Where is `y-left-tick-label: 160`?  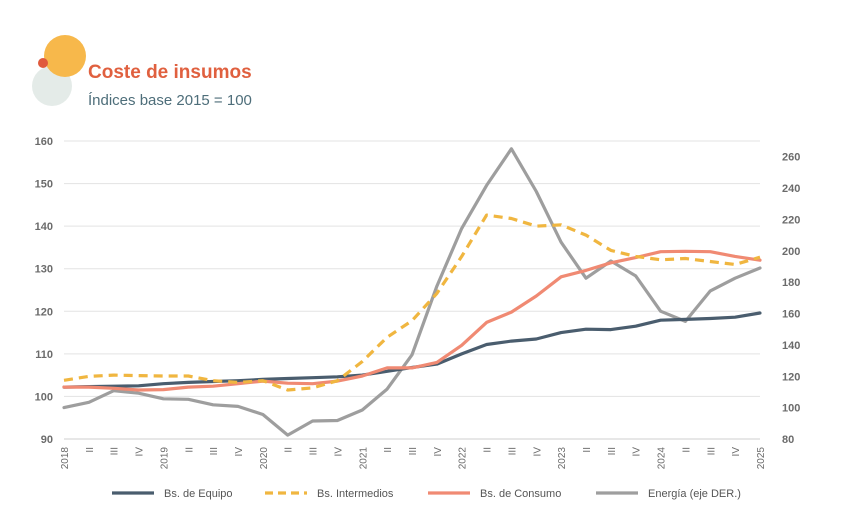 y-left-tick-label: 160 is located at coordinates (44, 142).